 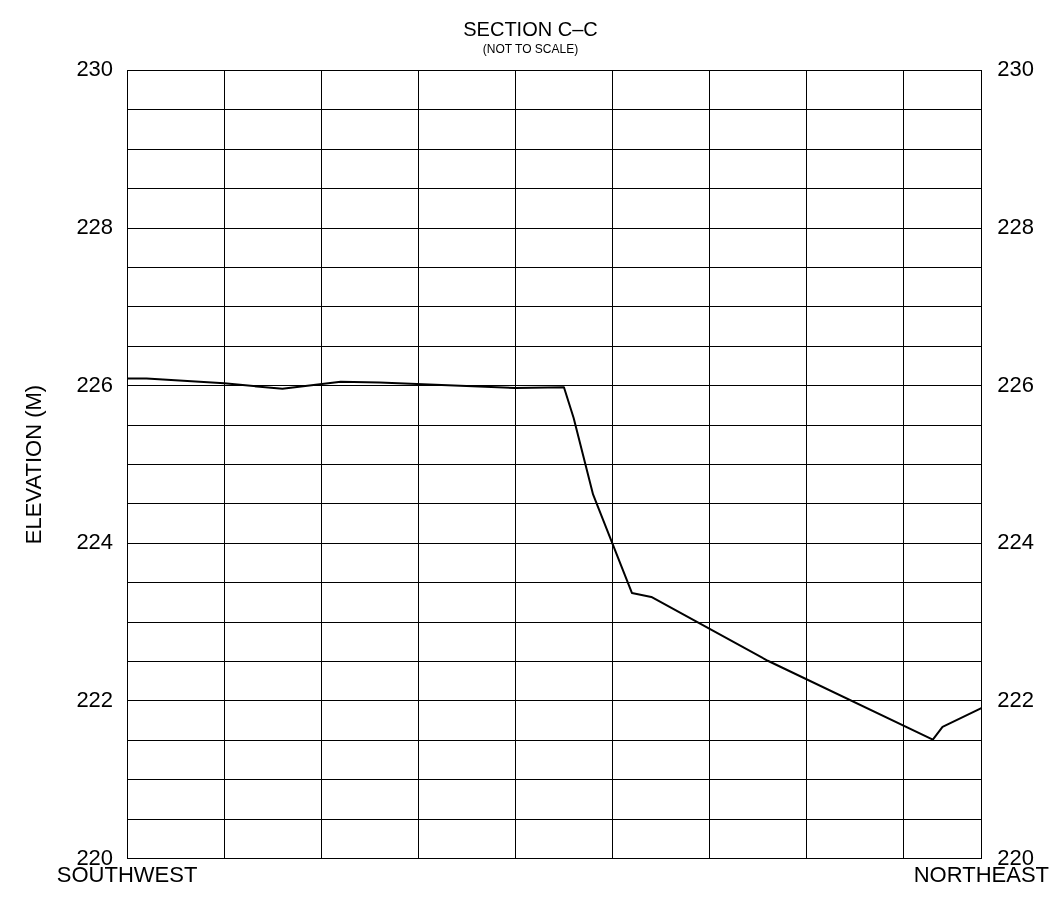 I want to click on y2-tick-label: 226, so click(x=1016, y=384).